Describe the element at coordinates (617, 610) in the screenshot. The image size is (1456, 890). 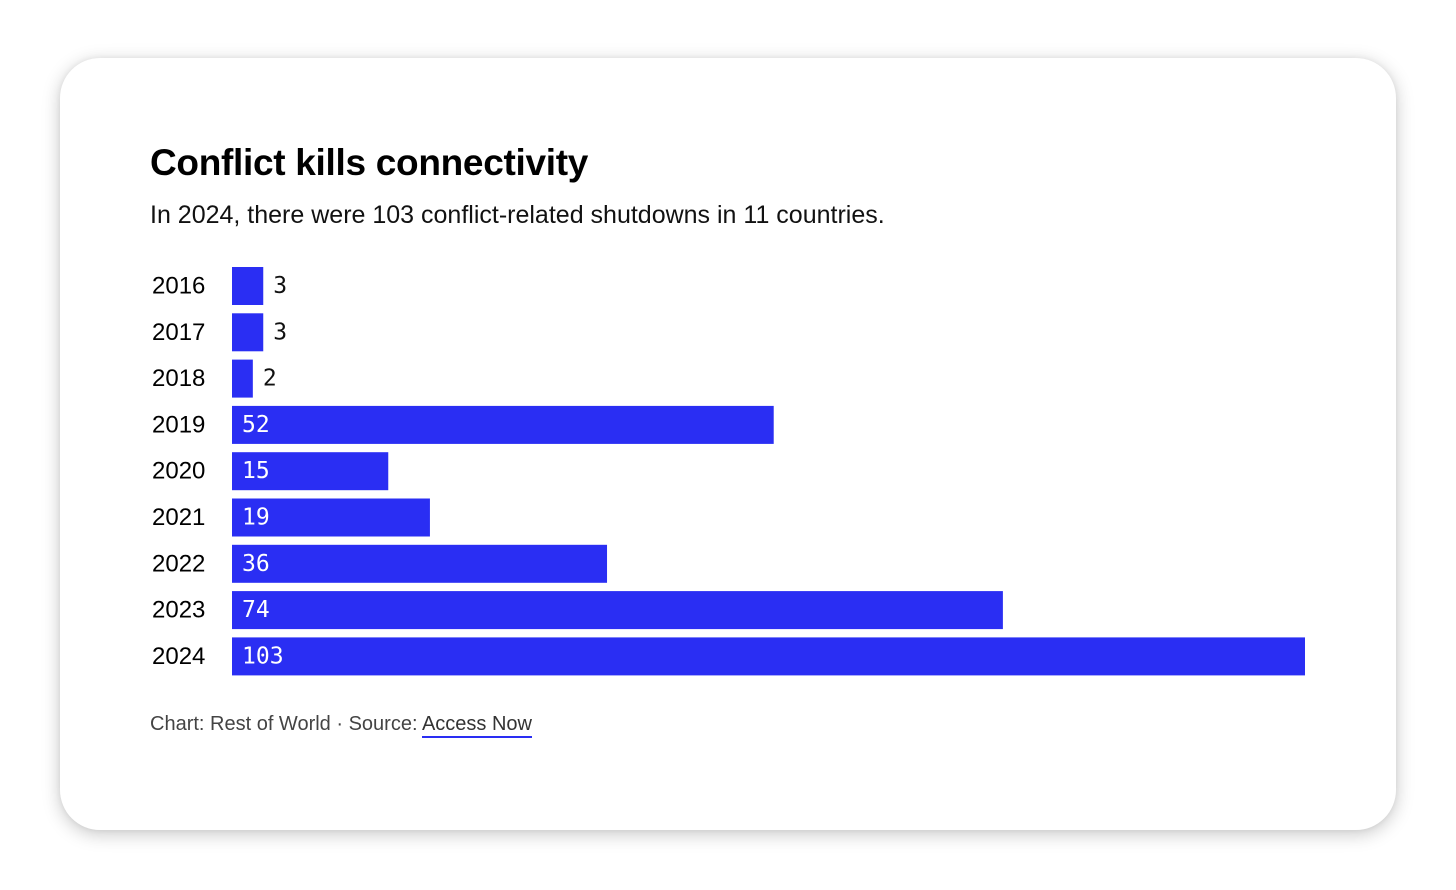
I see `bar-2023` at that location.